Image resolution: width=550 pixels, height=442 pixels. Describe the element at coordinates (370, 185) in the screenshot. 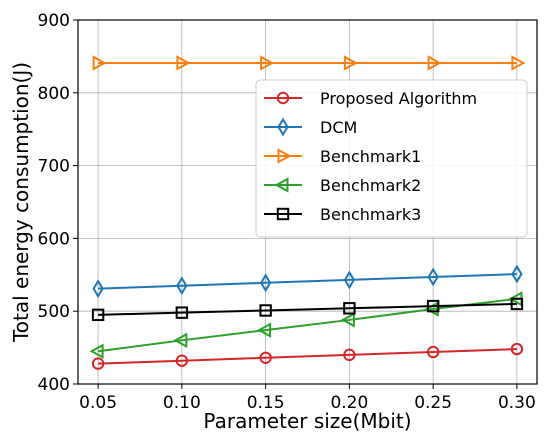

I see `legend-label: Benchmark2` at that location.